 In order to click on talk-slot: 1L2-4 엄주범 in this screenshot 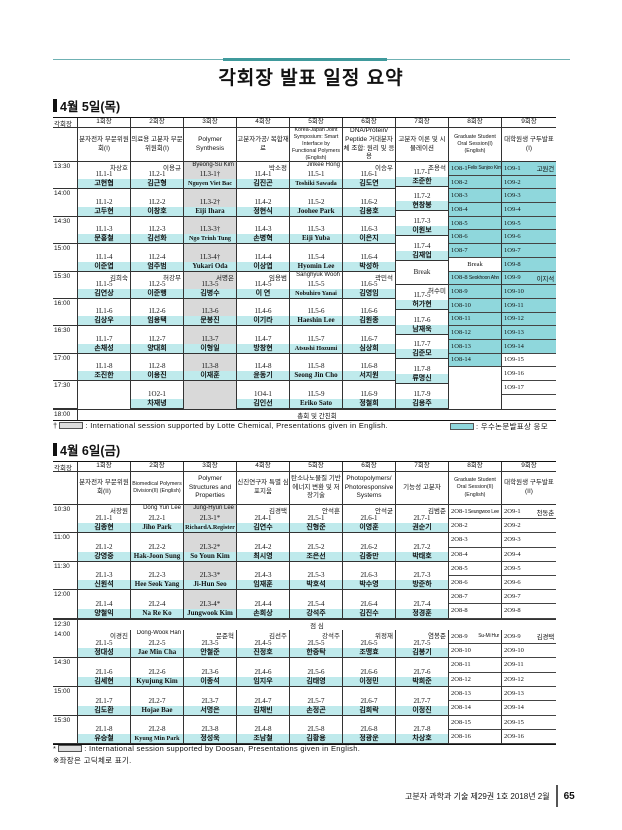, I will do `click(157, 258)`.